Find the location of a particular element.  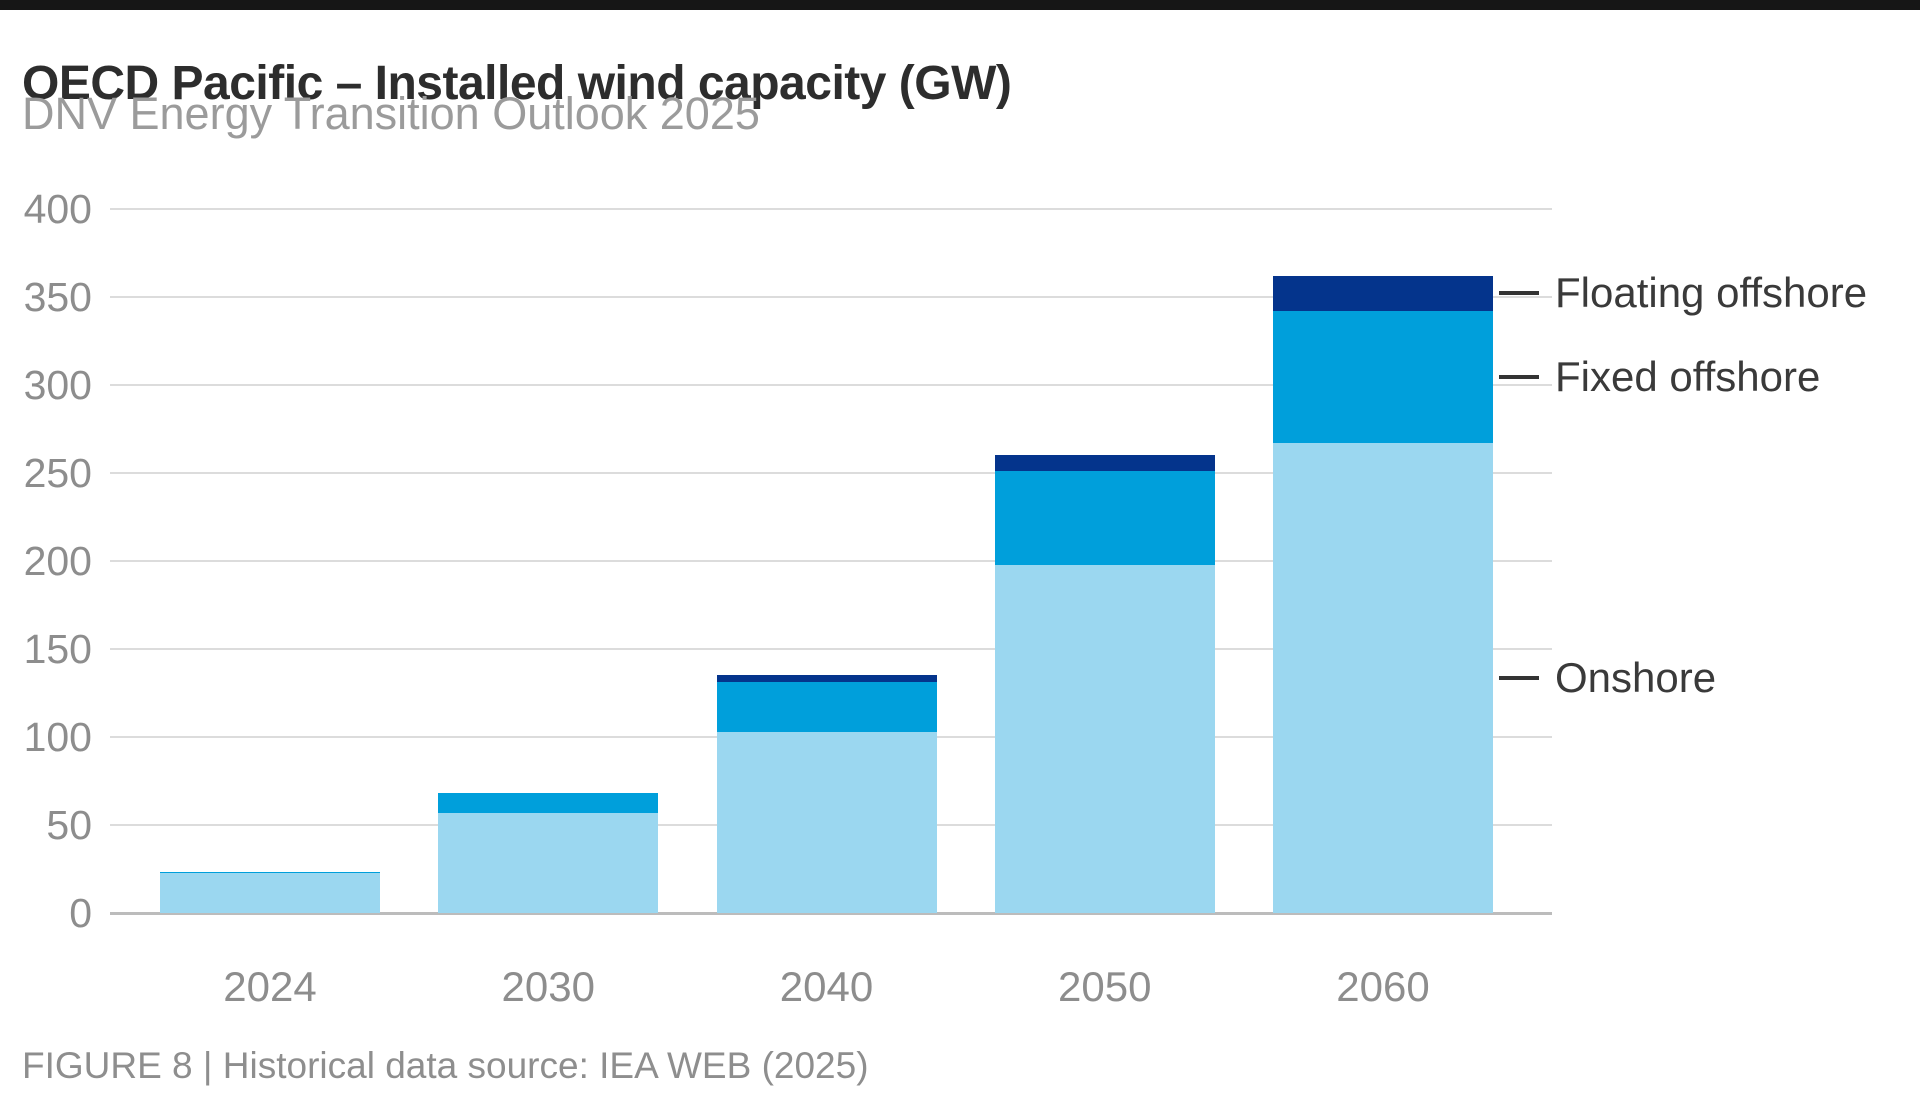

y-axis-label-150: 150 is located at coordinates (57, 649).